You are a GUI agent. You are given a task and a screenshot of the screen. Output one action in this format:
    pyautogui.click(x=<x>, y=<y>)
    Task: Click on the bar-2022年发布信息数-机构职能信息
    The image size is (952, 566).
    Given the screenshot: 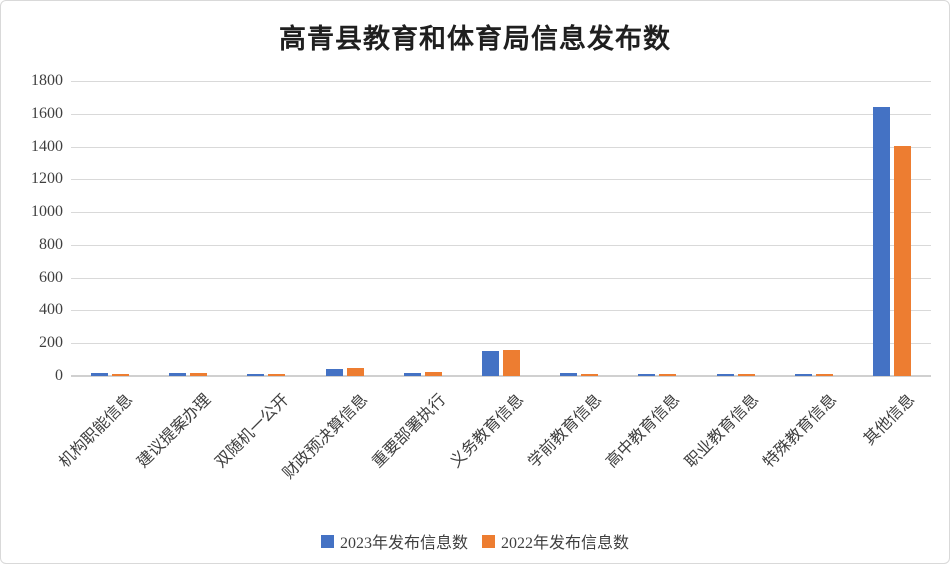 What is the action you would take?
    pyautogui.click(x=121, y=375)
    